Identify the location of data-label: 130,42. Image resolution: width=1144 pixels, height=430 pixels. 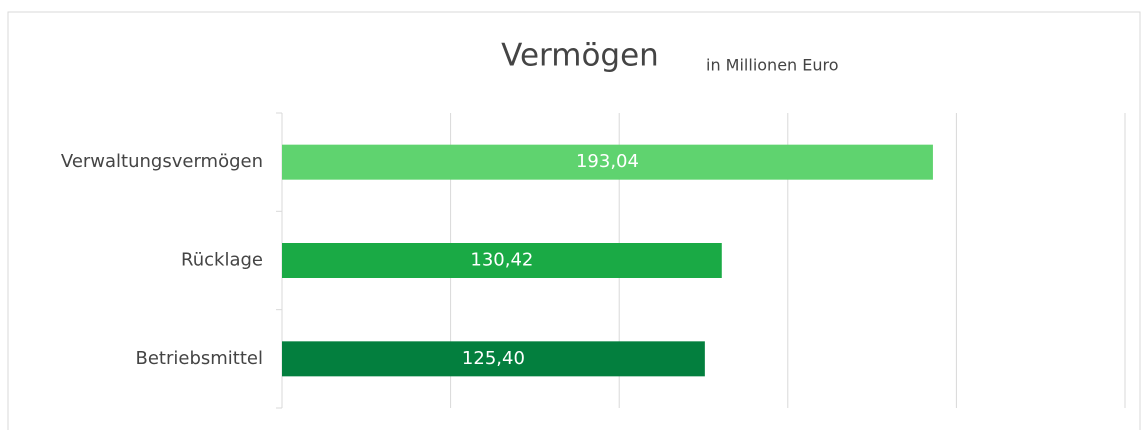
(501, 260).